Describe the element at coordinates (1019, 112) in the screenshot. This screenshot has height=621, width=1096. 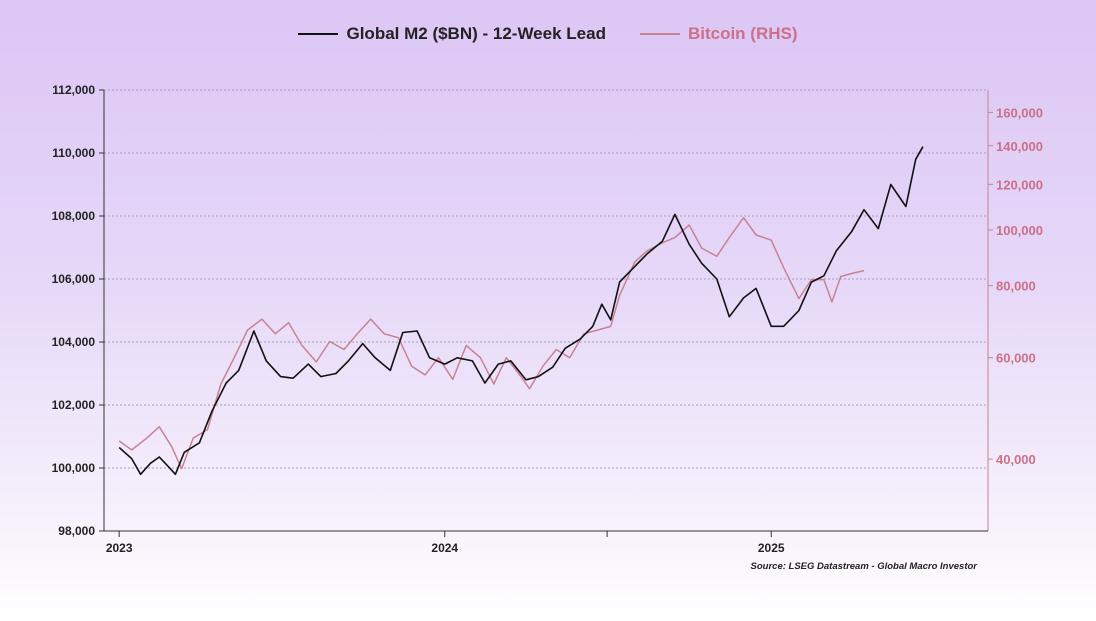
I see `right-tick-label: 160,000` at that location.